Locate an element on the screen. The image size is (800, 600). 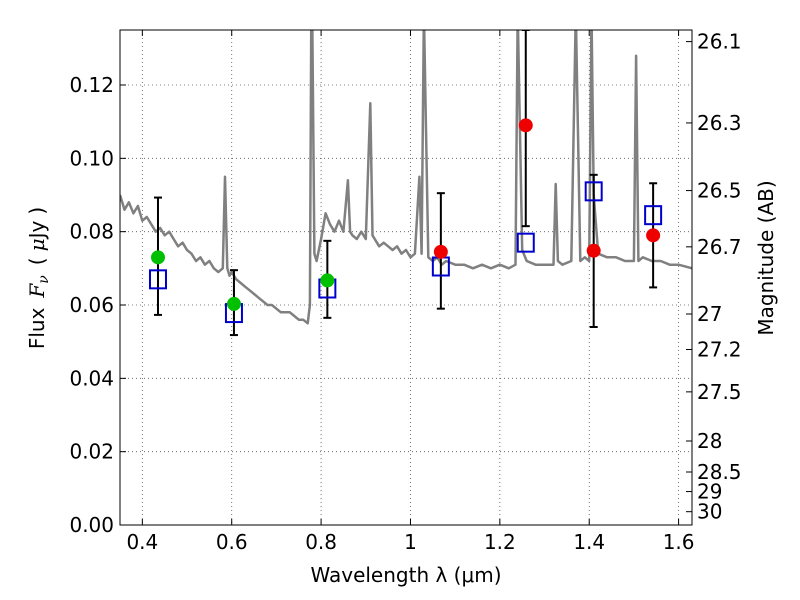
y2-tick-label: 26.3 is located at coordinates (719, 123).